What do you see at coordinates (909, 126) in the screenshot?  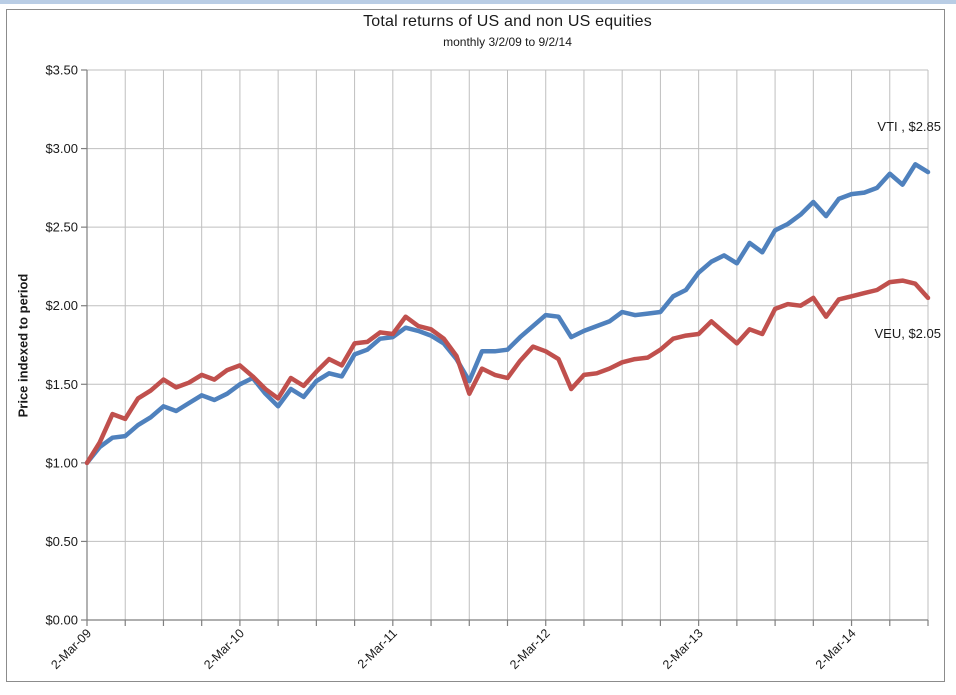 I see `series-label-vti: VTI , $2.85` at bounding box center [909, 126].